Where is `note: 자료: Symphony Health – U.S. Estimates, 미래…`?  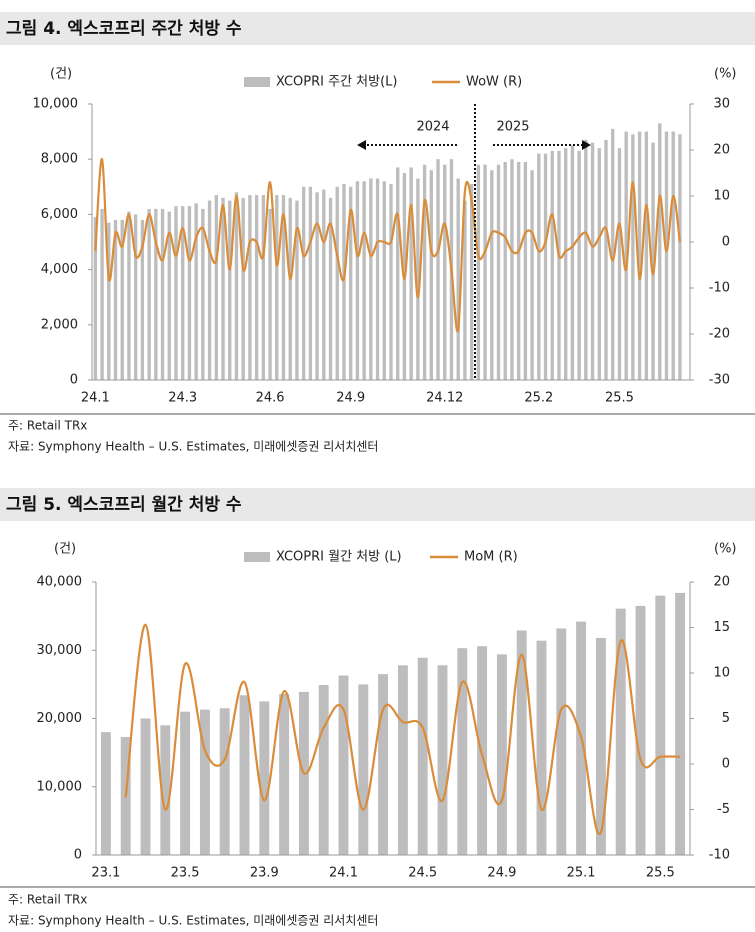 note: 자료: Symphony Health – U.S. Estimates, 미래… is located at coordinates (193, 921).